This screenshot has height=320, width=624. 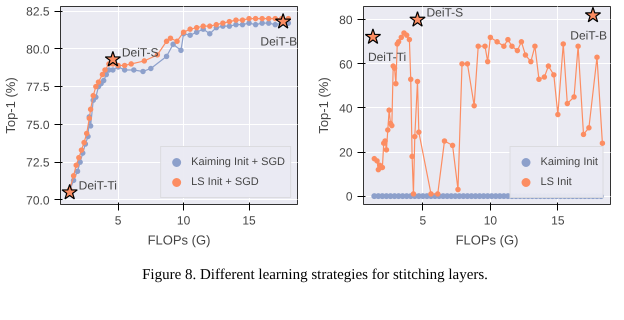 What do you see at coordinates (346, 153) in the screenshot?
I see `y-tick-label: 20` at bounding box center [346, 153].